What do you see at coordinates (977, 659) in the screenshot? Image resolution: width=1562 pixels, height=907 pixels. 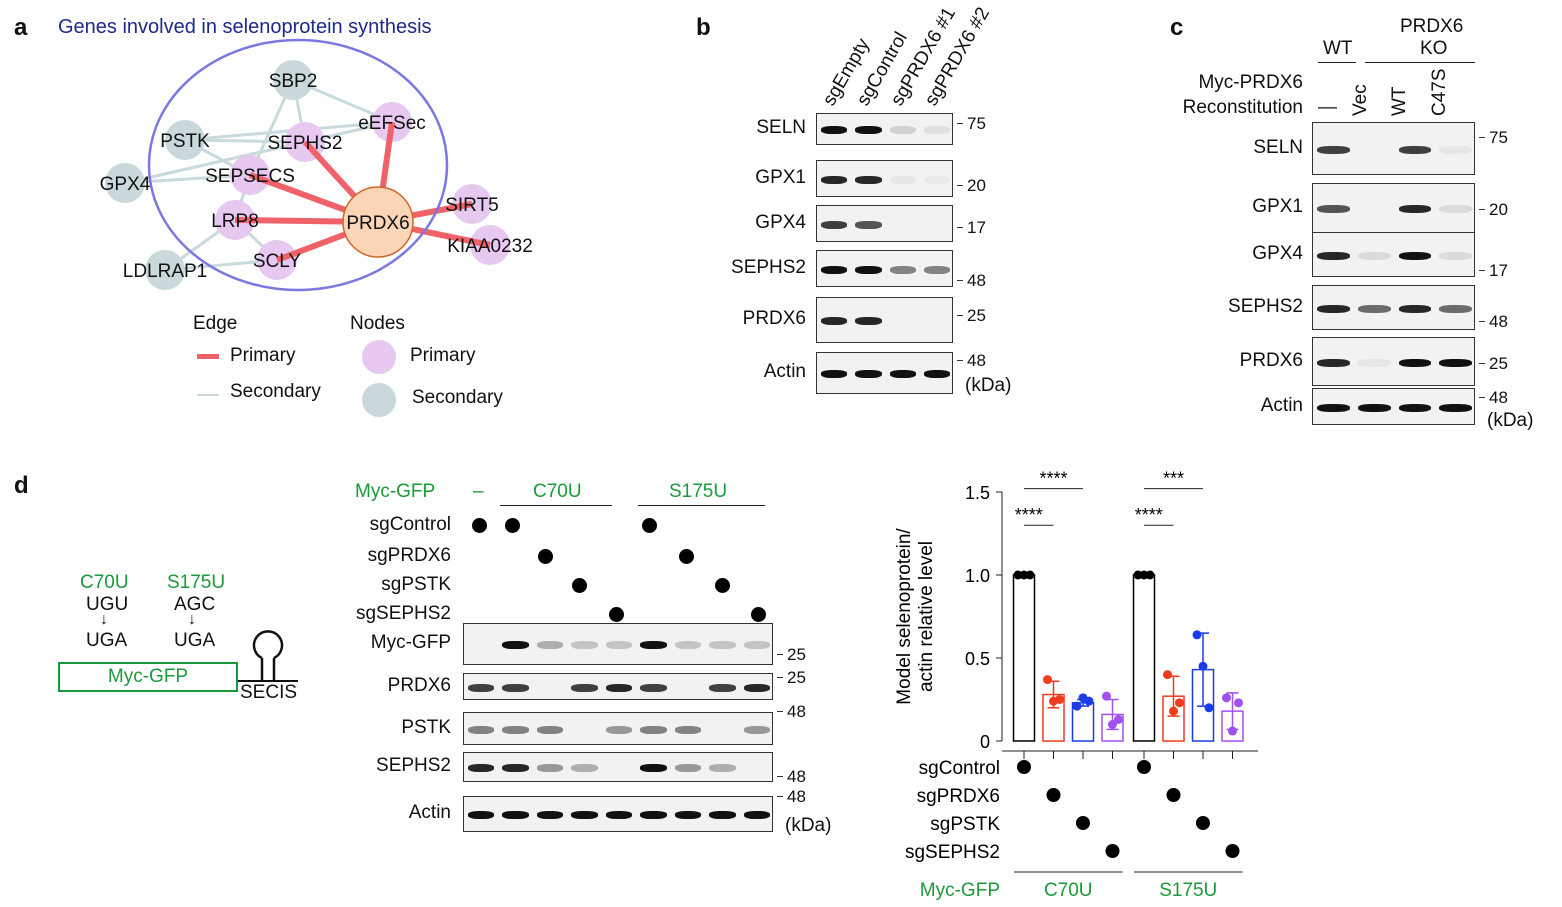 I see `y-tick-label: 0.5` at bounding box center [977, 659].